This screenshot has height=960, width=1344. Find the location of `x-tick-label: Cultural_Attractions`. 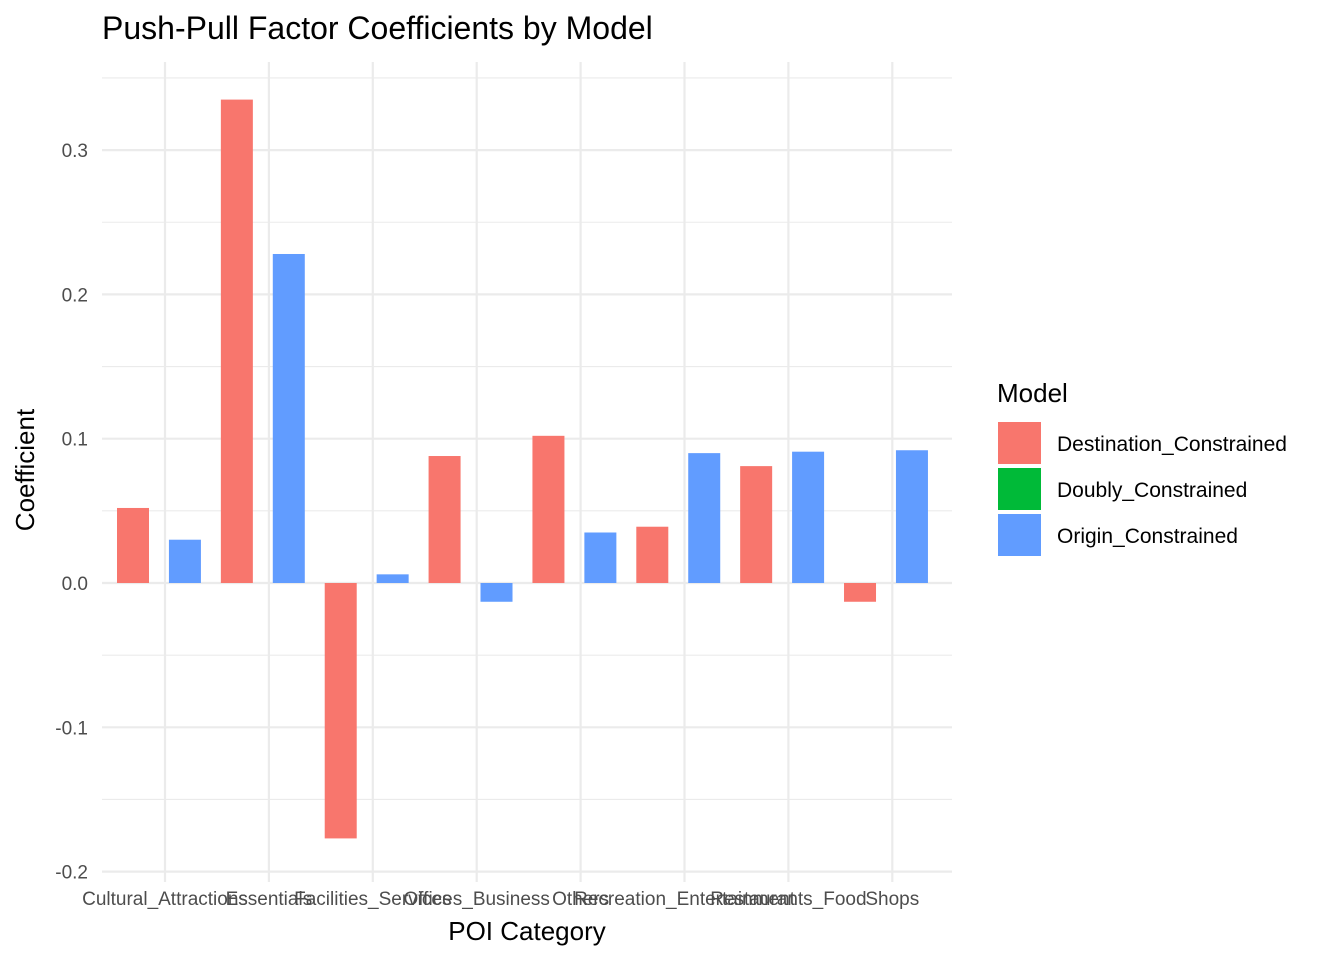

x-tick-label: Cultural_Attractions is located at coordinates (165, 899).